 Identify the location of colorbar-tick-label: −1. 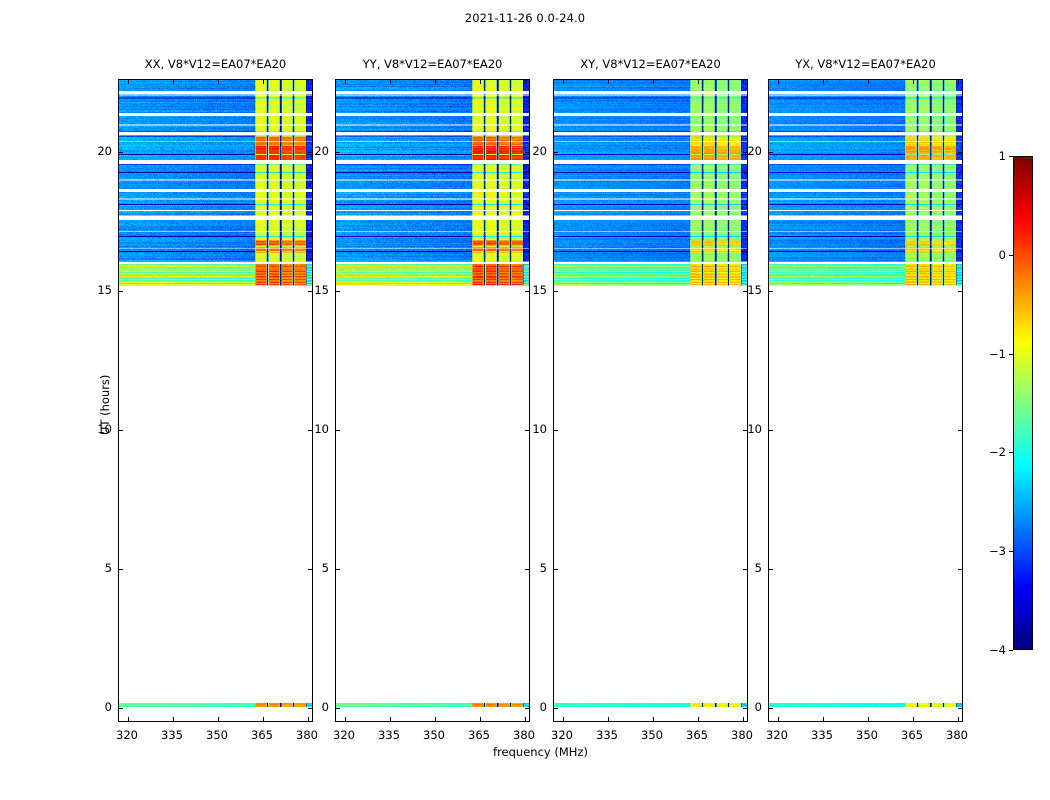
(997, 354).